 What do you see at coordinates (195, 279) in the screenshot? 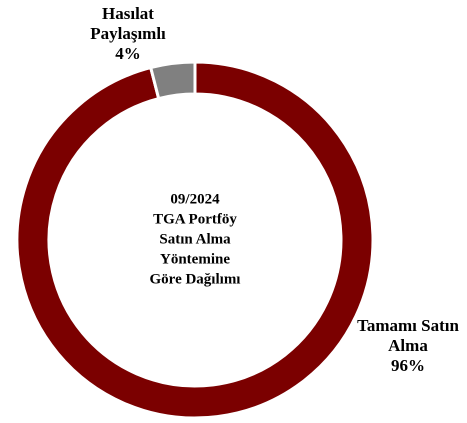
I see `center-title: Göre Dağılımı` at bounding box center [195, 279].